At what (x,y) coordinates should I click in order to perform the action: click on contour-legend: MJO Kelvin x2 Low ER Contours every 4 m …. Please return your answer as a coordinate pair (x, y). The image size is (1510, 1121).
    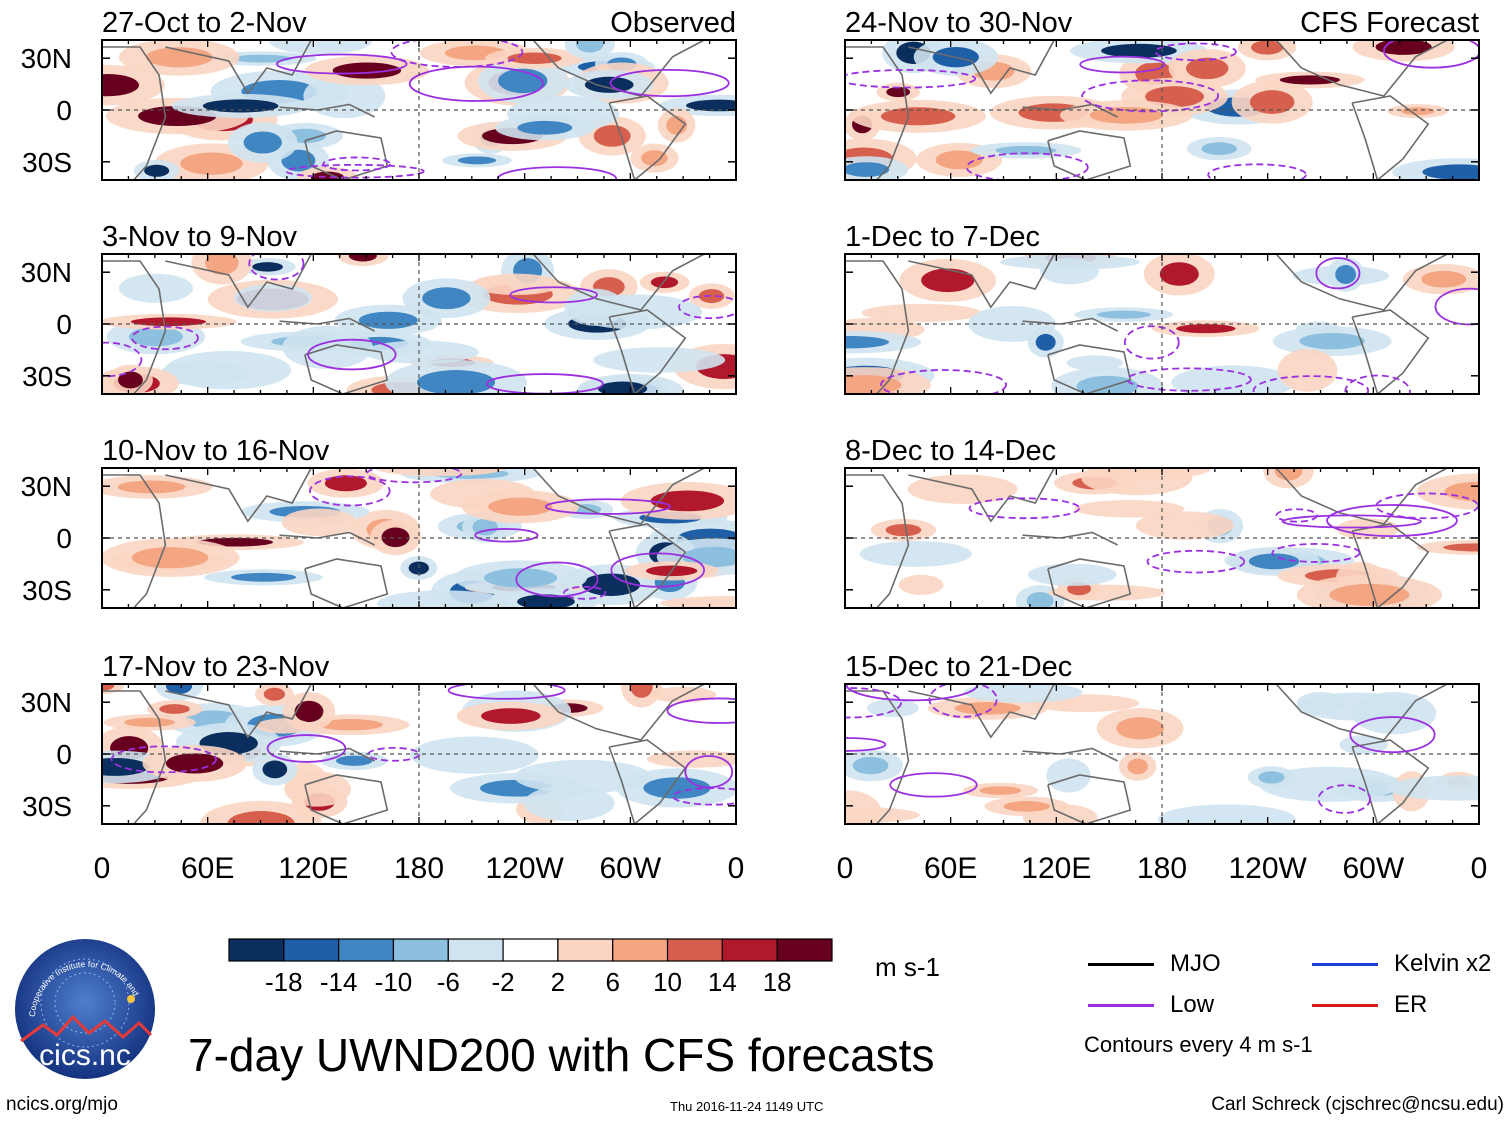
    Looking at the image, I should click on (1294, 1005).